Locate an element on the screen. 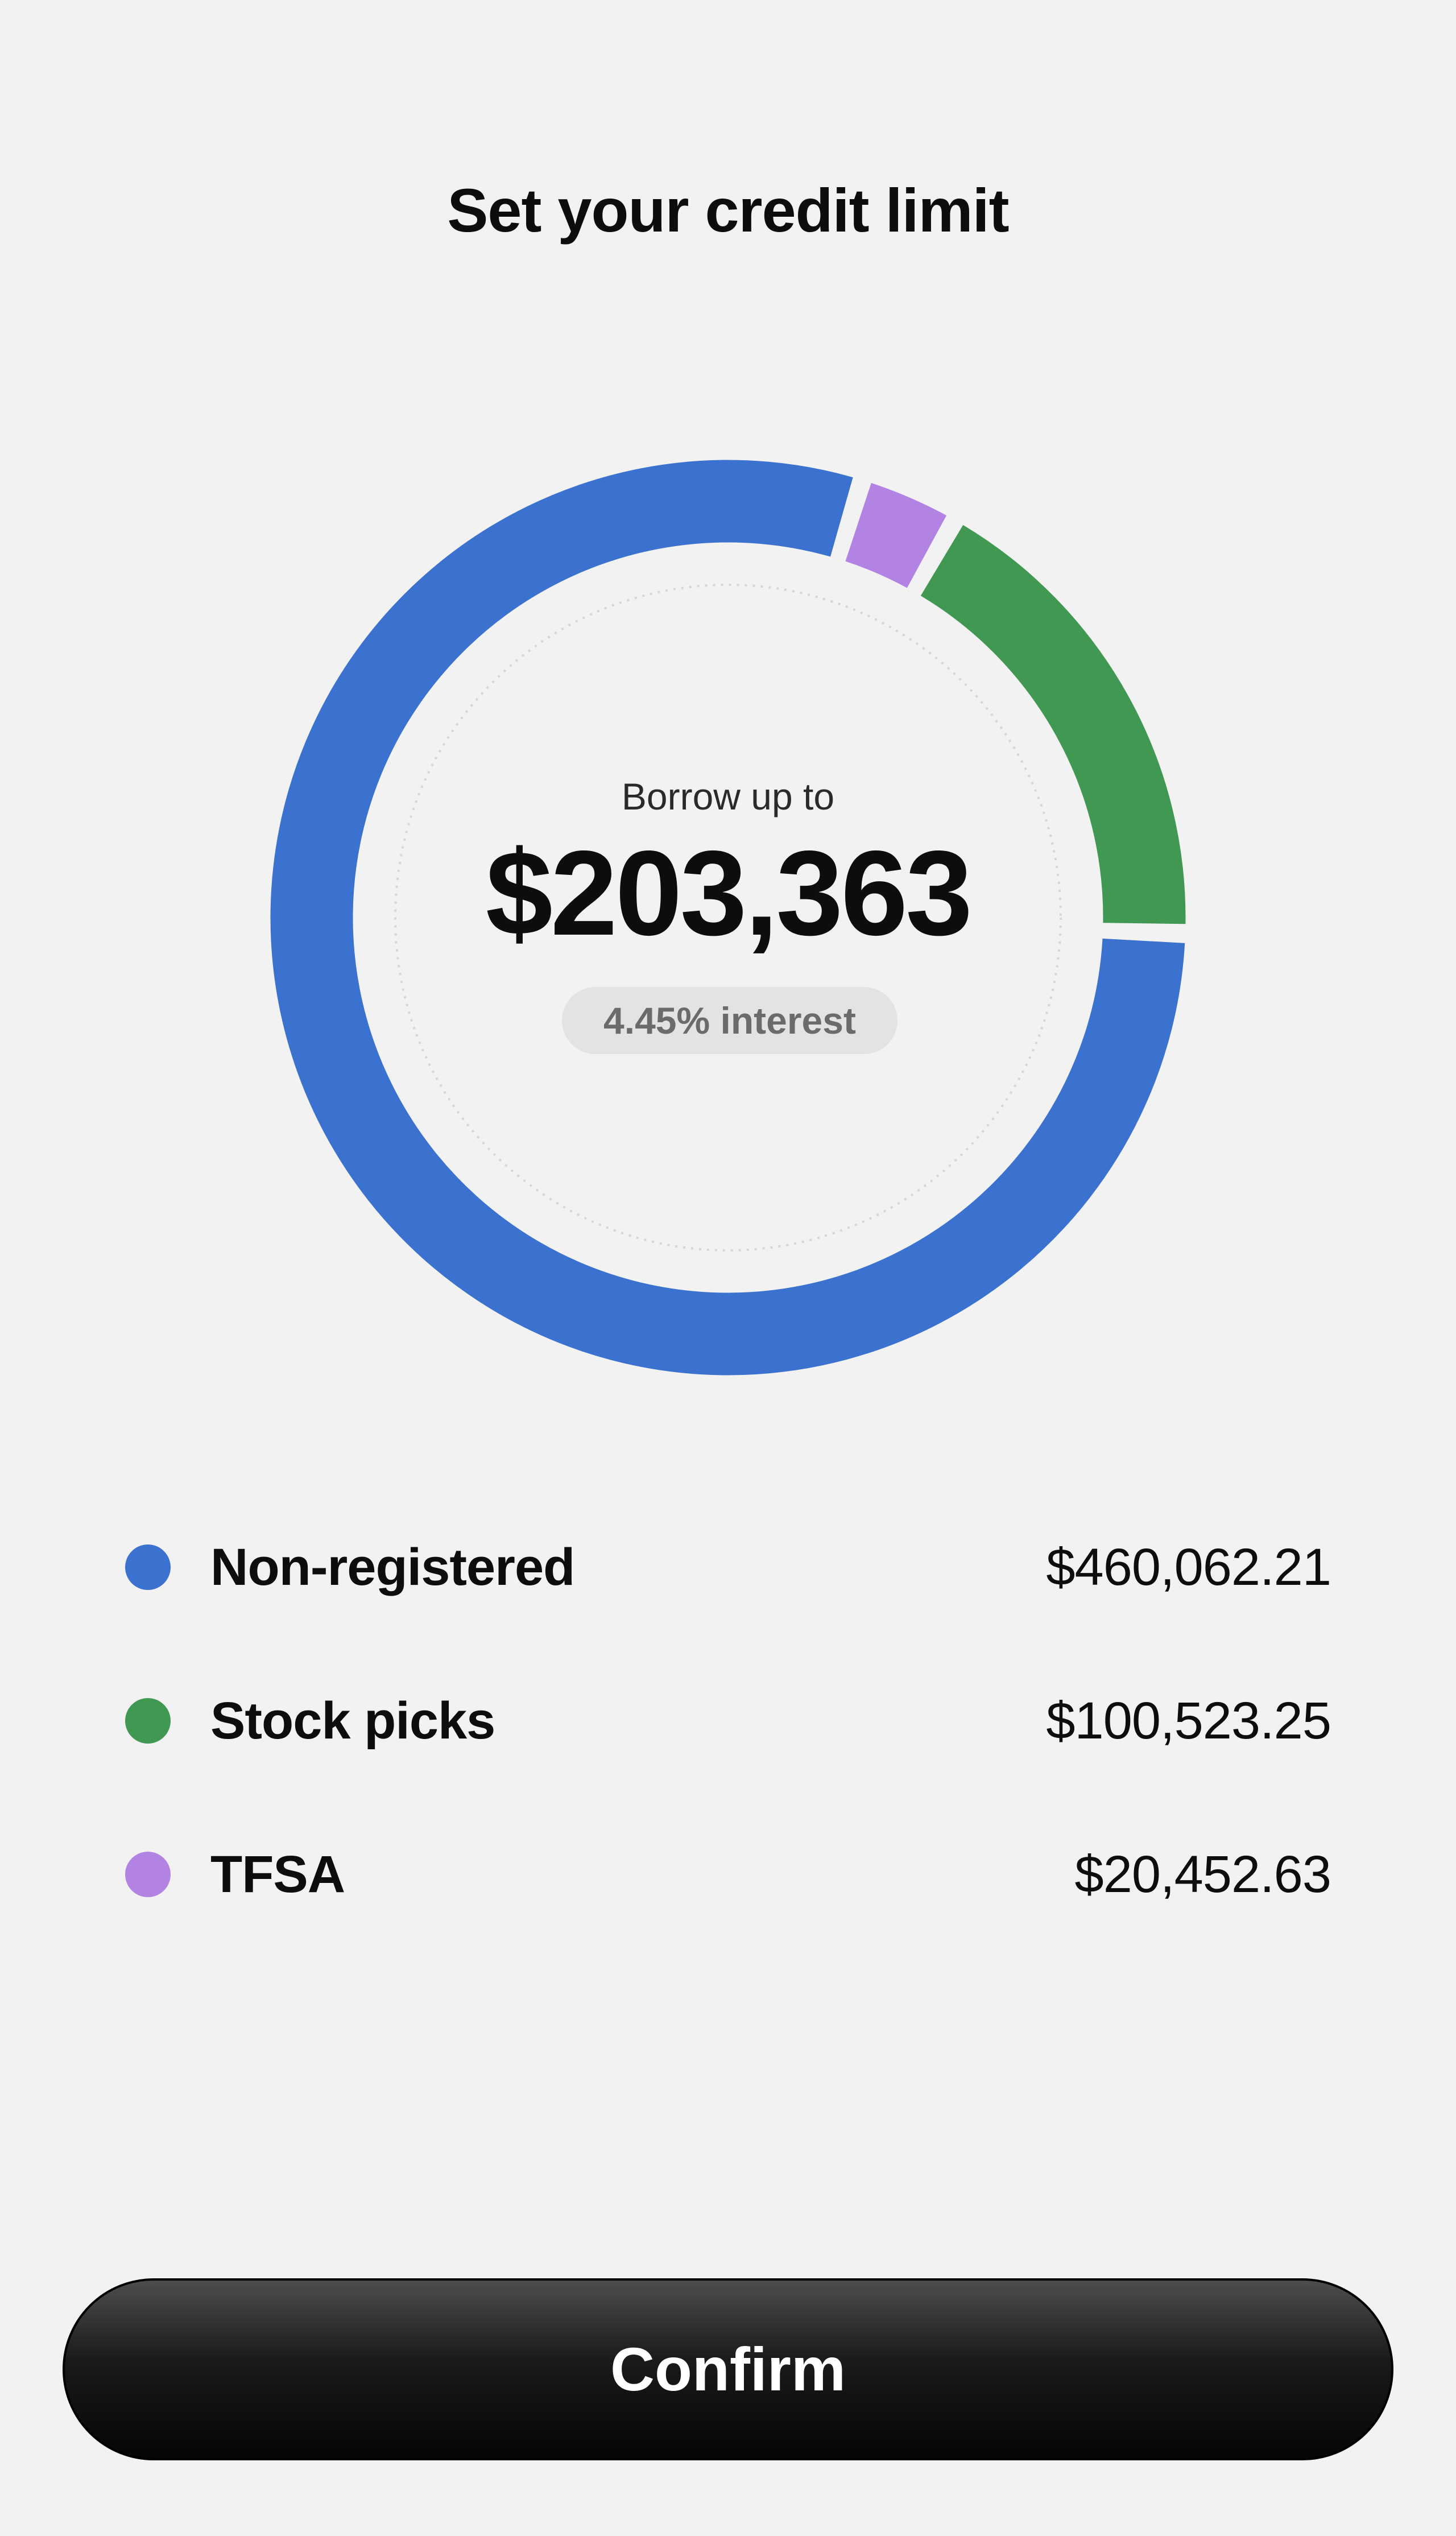 This screenshot has height=2536, width=1456. legend-label: Stock picks is located at coordinates (352, 1721).